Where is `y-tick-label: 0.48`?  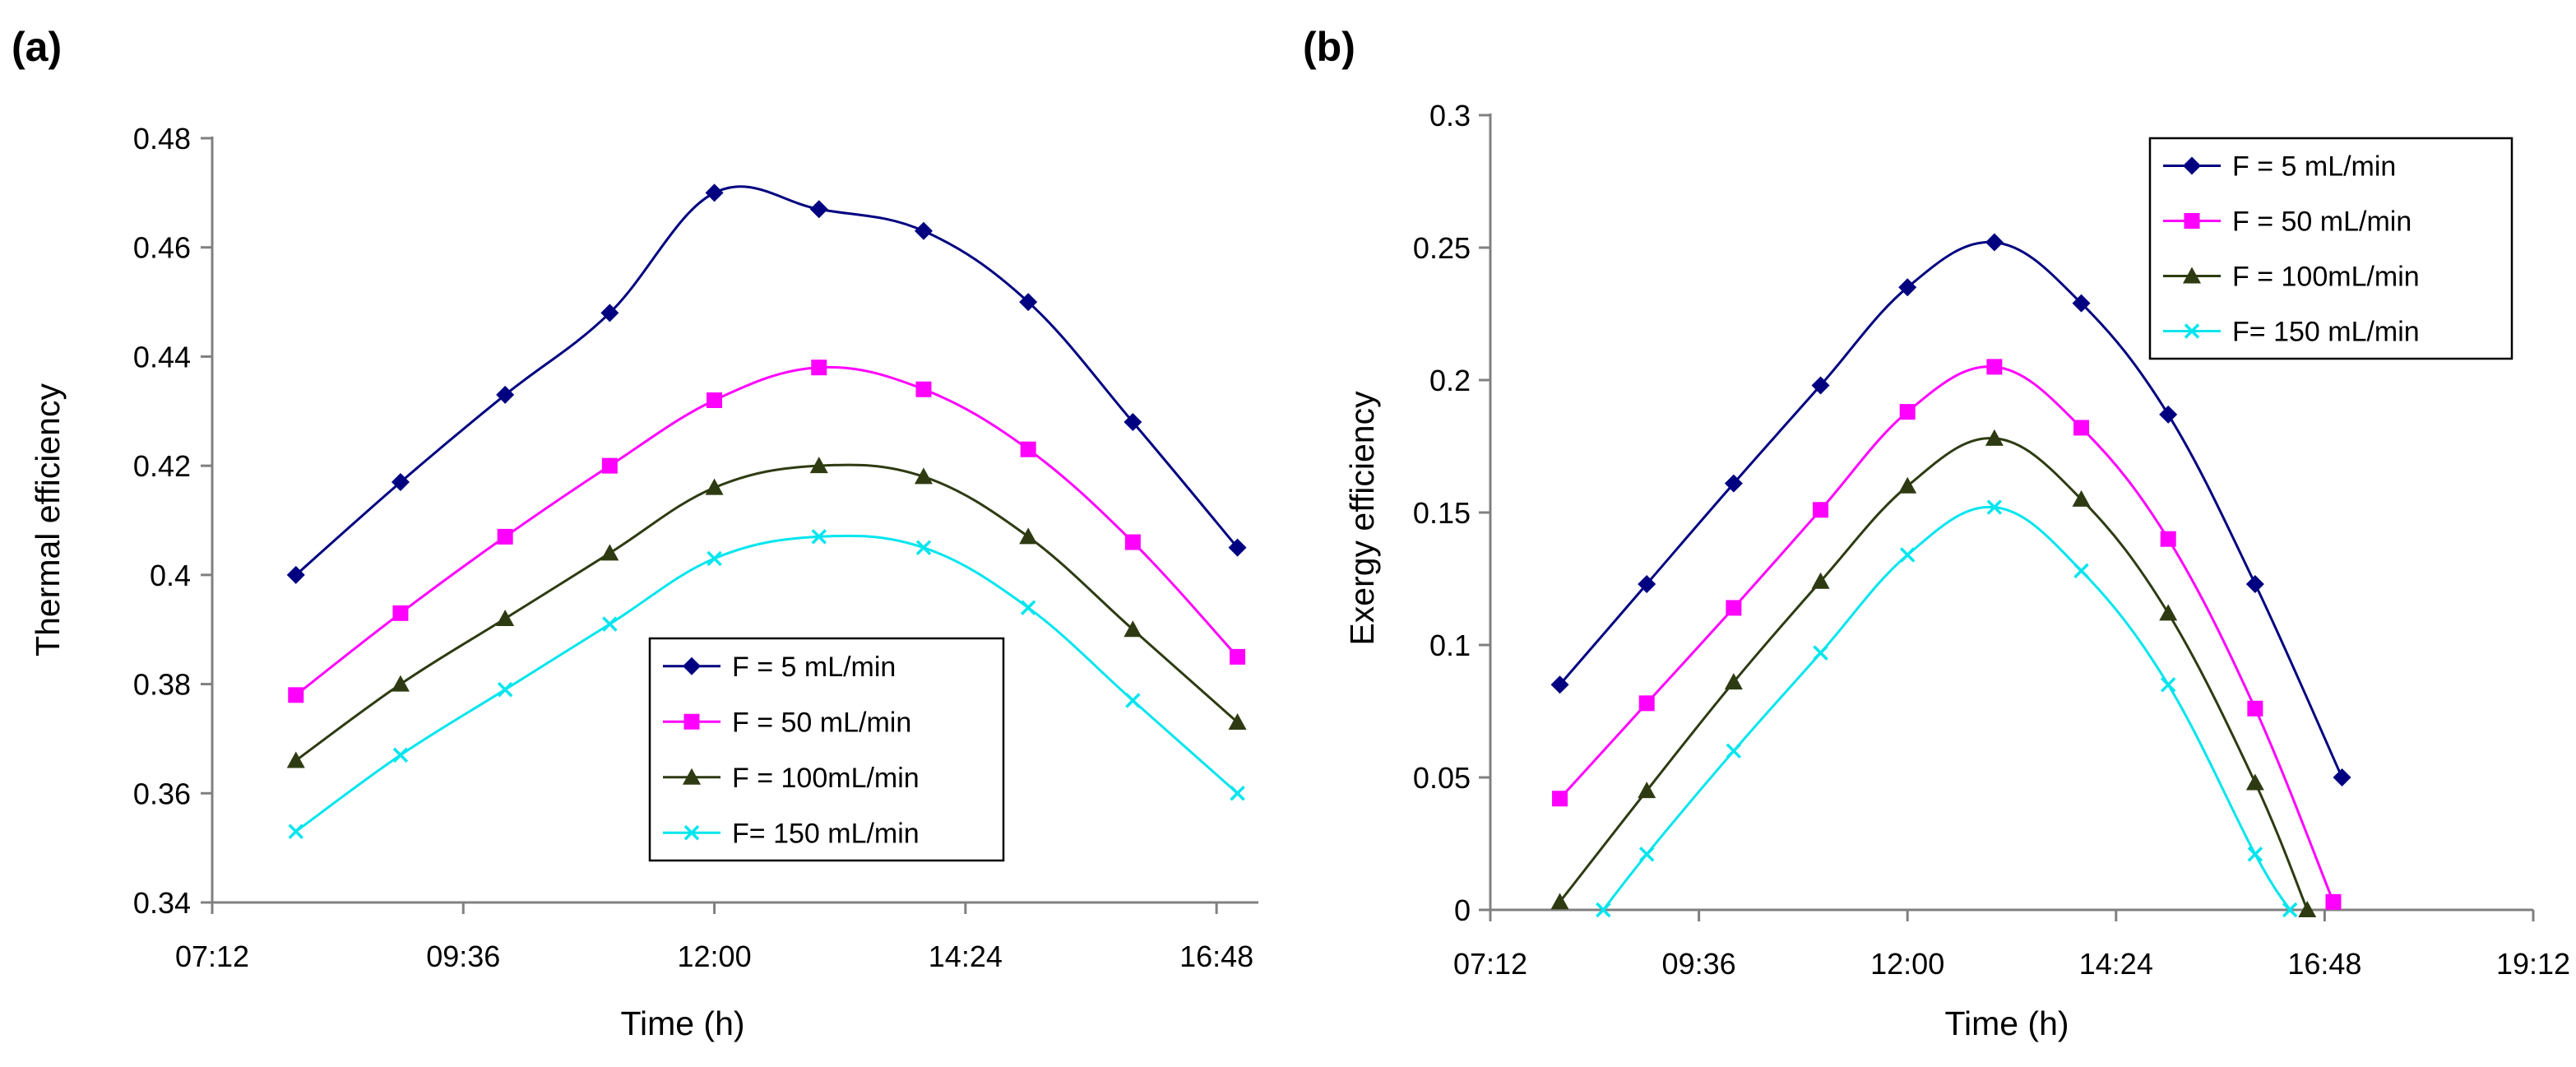
y-tick-label: 0.48 is located at coordinates (162, 138).